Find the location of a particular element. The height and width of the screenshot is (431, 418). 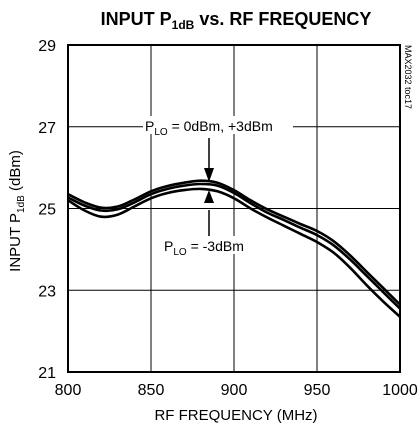

y-tick-labels: 21 23 25 27 29 is located at coordinates (47, 210).